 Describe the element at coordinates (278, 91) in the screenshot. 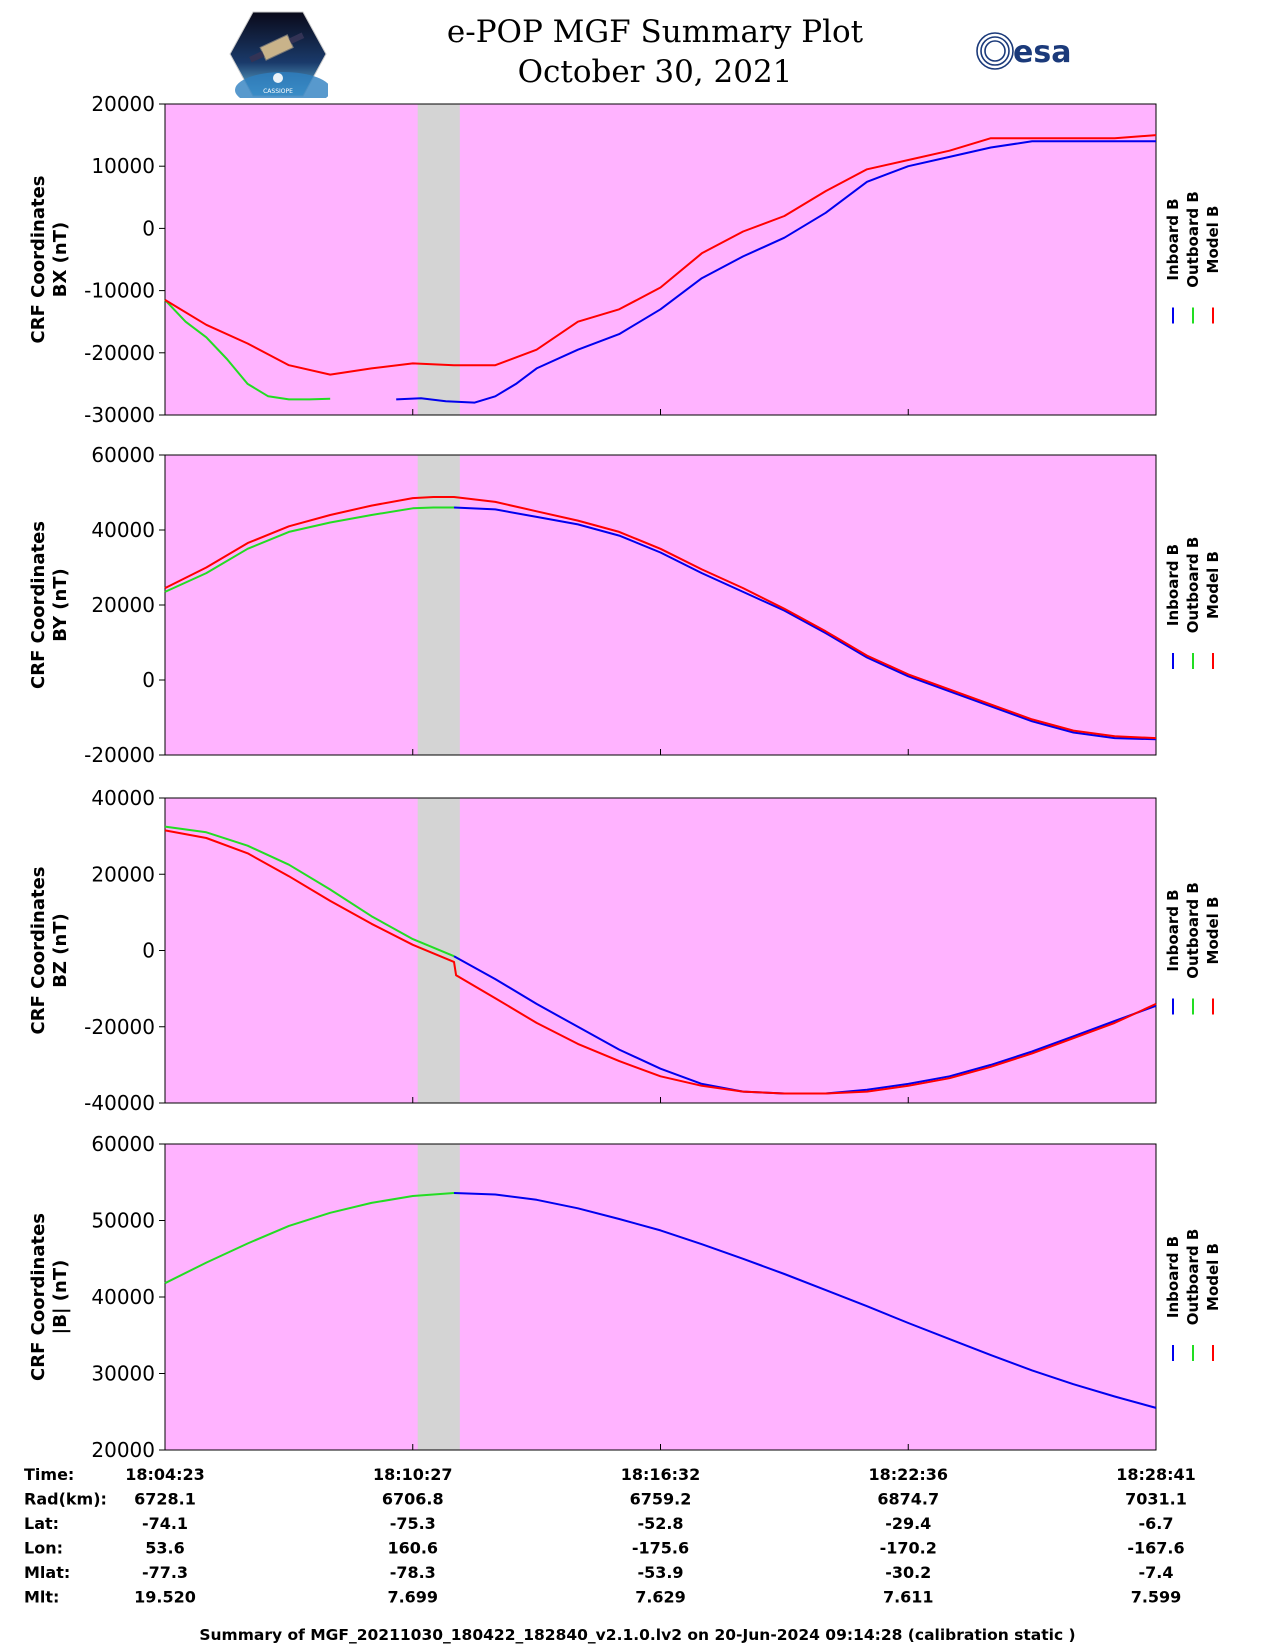

I see `svg-text: CASSIOPE` at that location.